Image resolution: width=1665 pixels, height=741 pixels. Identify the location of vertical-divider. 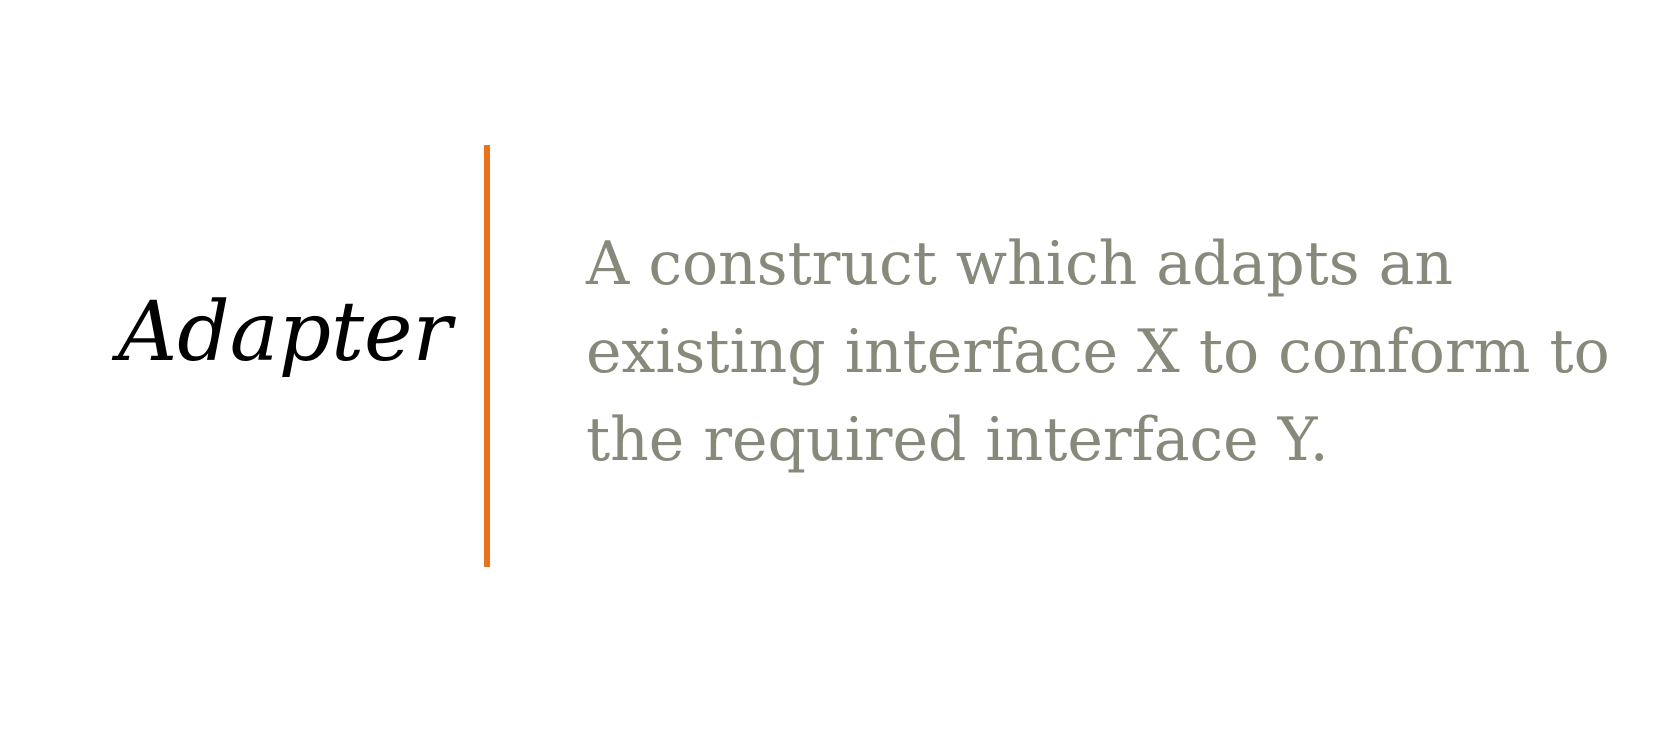
(487, 356).